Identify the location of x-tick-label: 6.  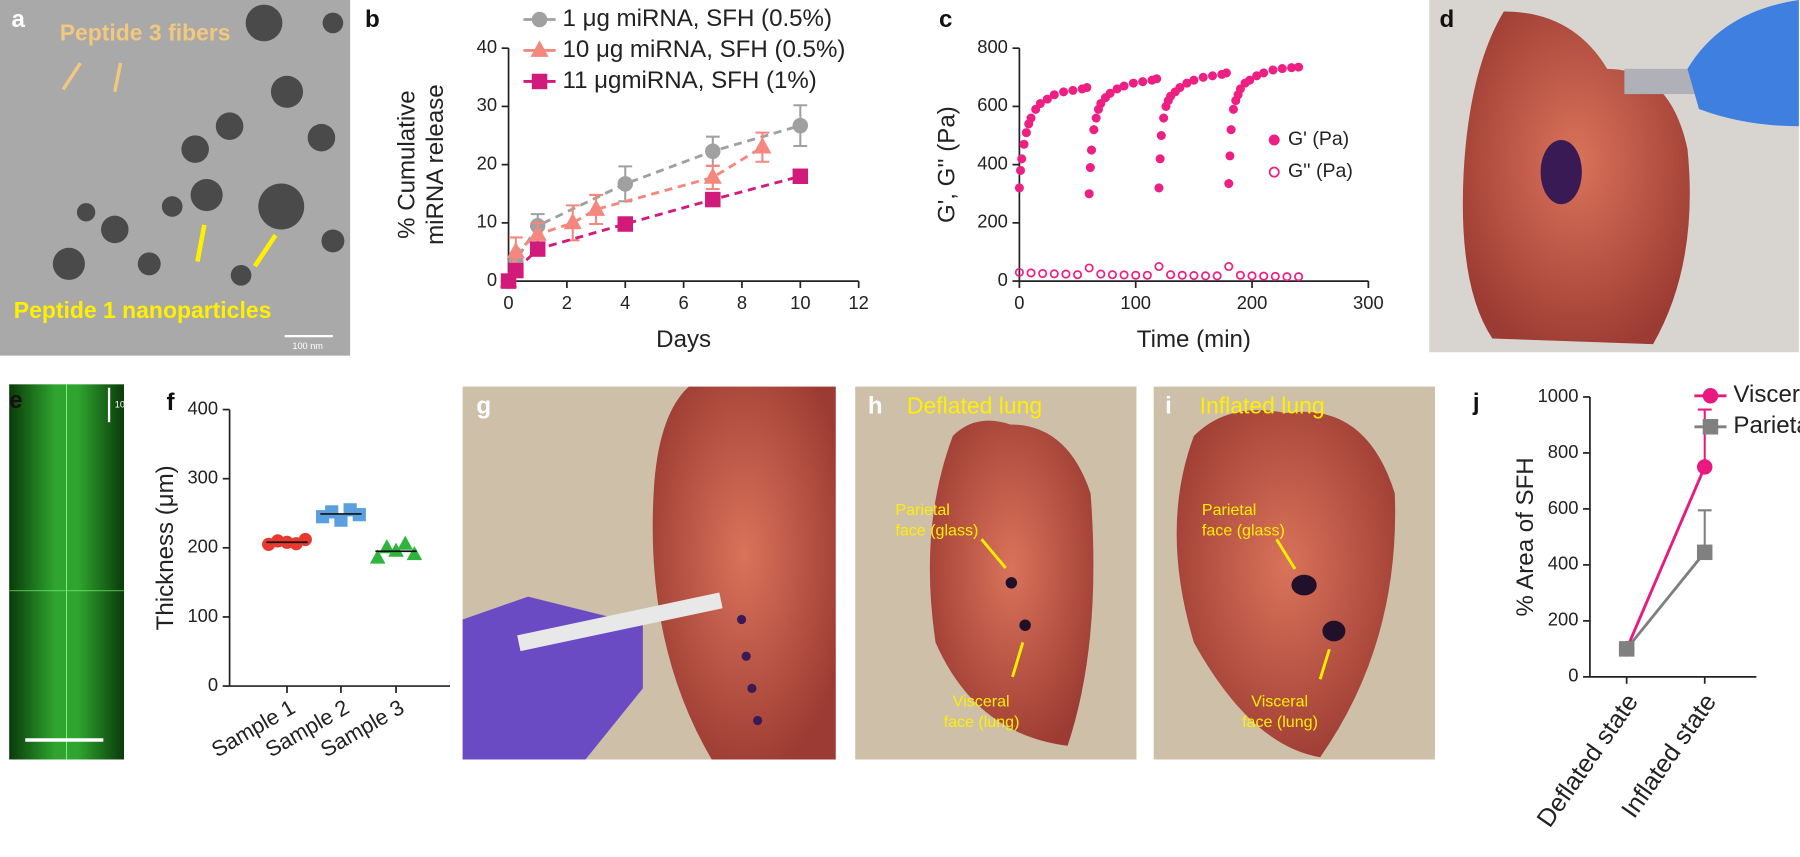
(683, 302).